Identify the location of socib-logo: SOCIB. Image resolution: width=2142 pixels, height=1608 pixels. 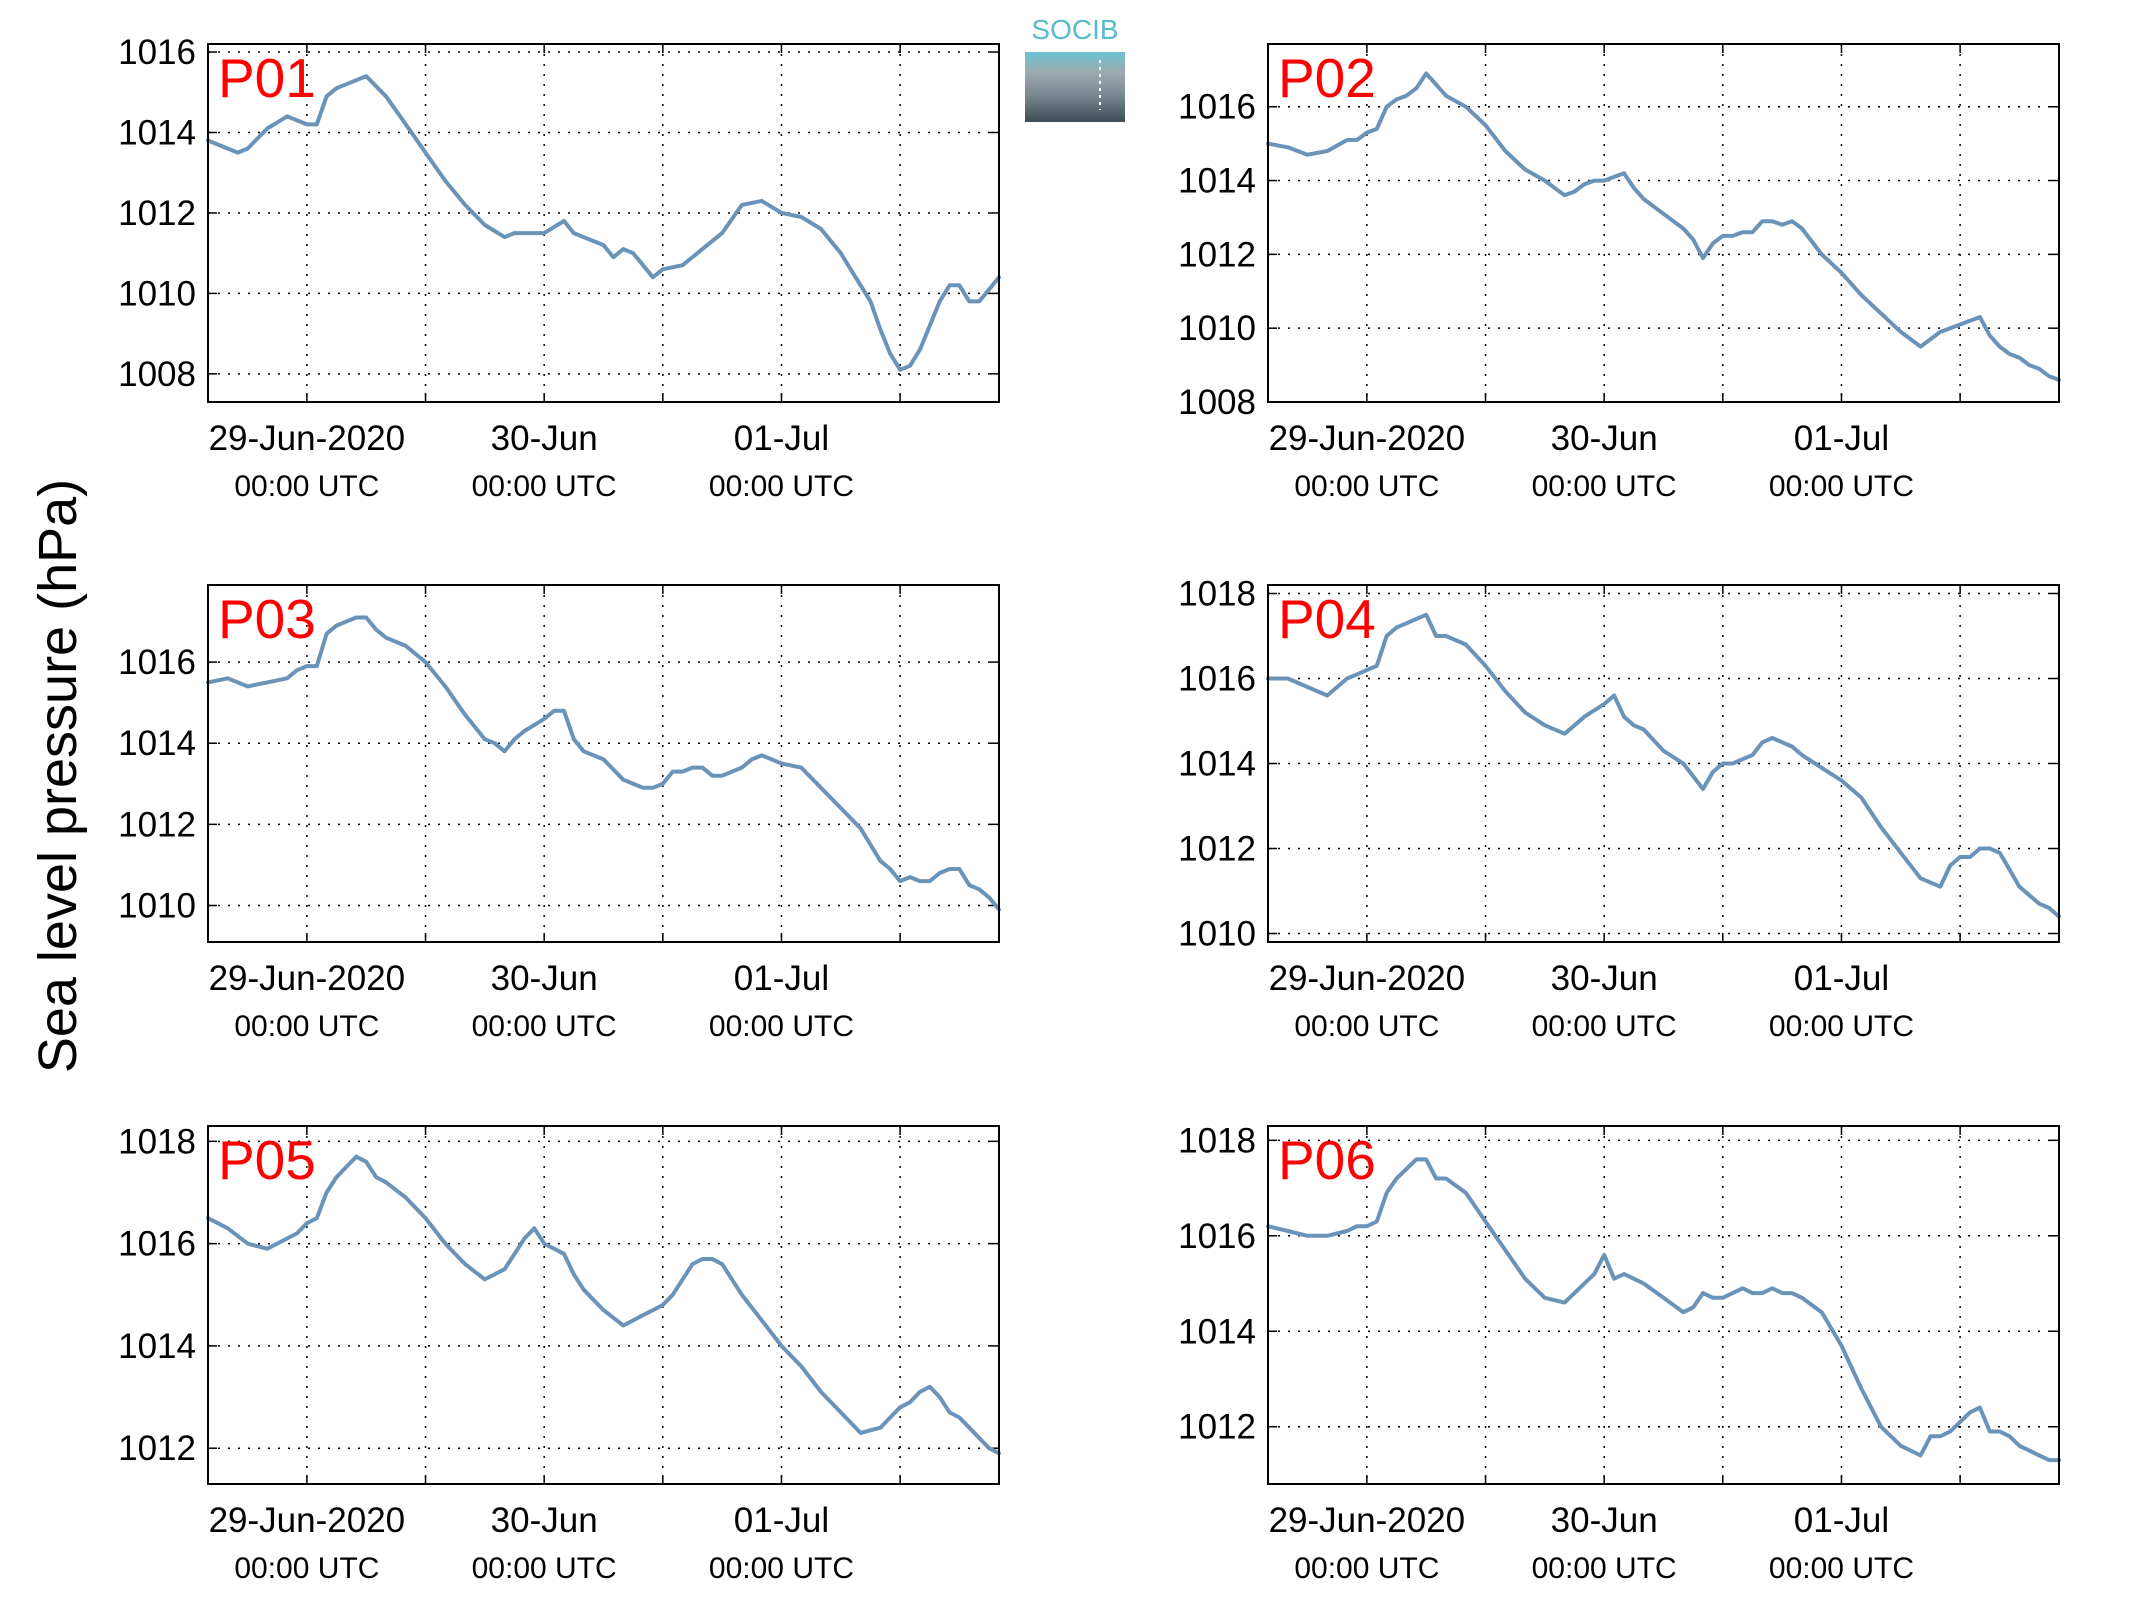
(1075, 68).